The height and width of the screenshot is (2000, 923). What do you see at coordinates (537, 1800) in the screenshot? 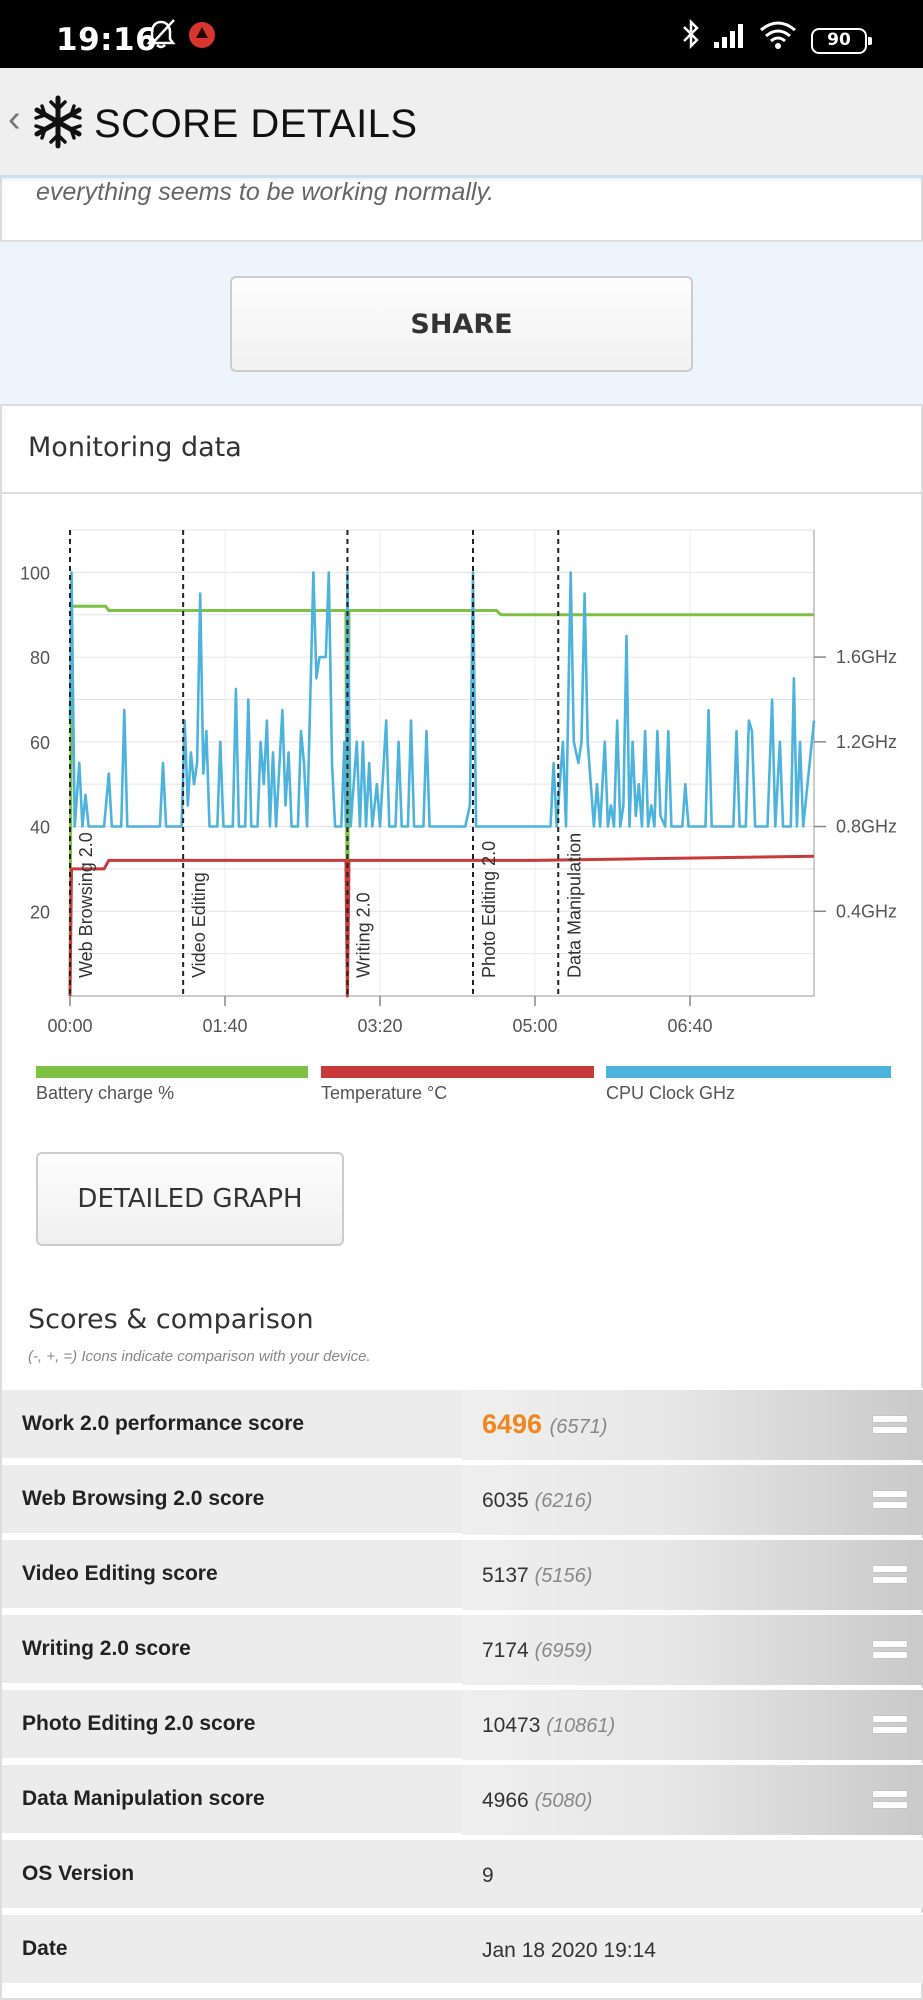
I see `score-value: 4966 (5080)` at bounding box center [537, 1800].